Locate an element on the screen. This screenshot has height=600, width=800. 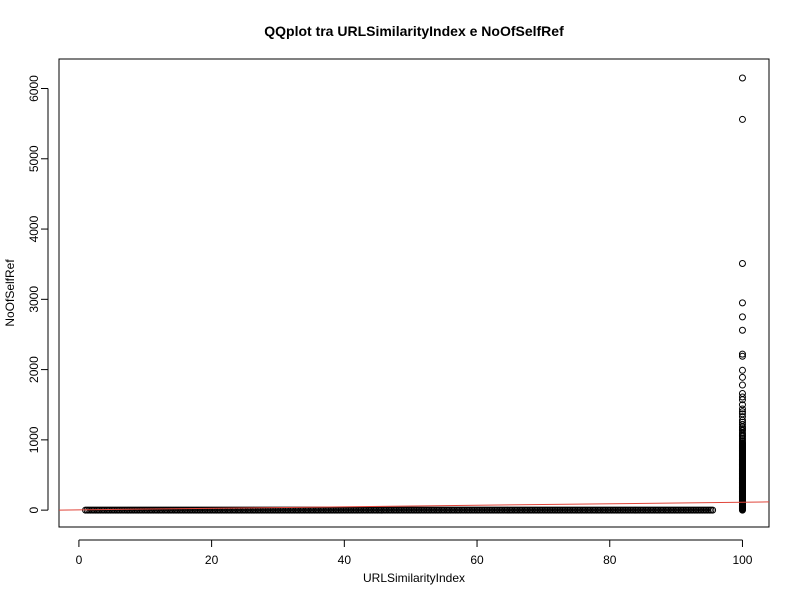
y-tick-label: 6000 is located at coordinates (34, 88).